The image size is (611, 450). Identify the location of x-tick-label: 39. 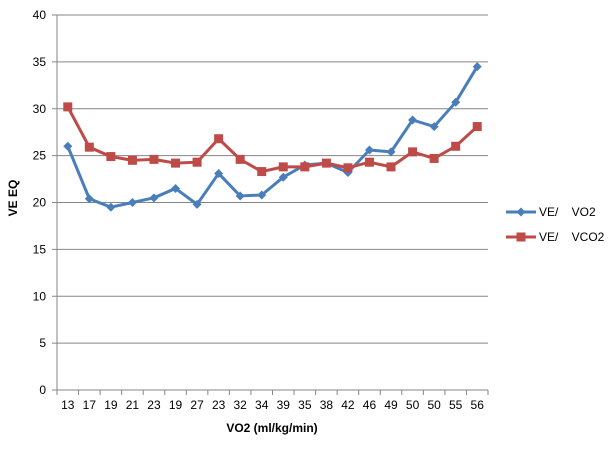
(284, 405).